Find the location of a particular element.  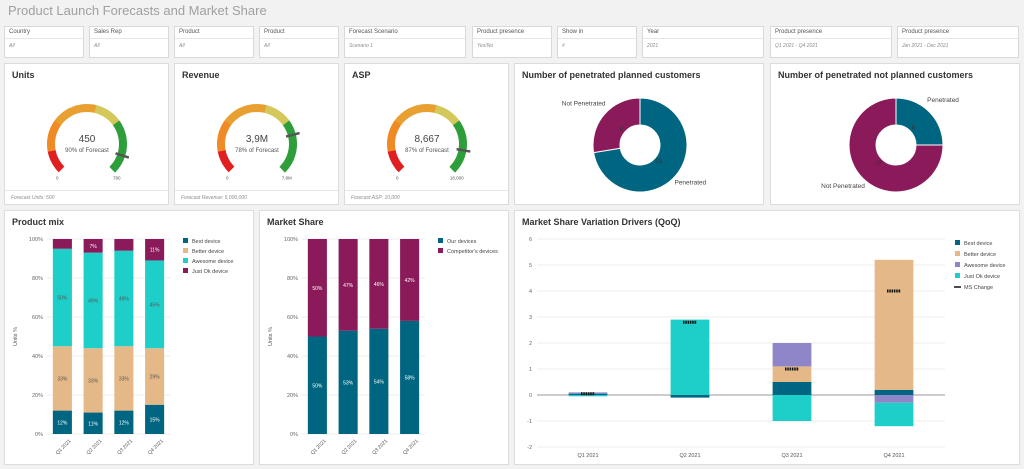

filter-product-1: Product All is located at coordinates (214, 42).